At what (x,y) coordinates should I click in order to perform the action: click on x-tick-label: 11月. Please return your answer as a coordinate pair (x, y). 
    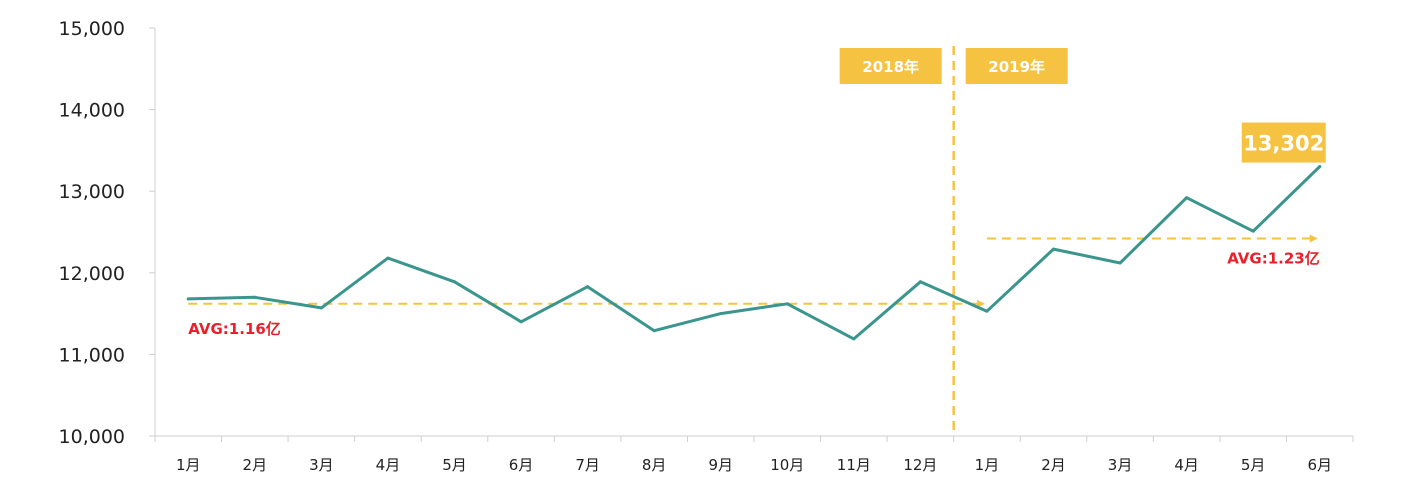
    Looking at the image, I should click on (854, 465).